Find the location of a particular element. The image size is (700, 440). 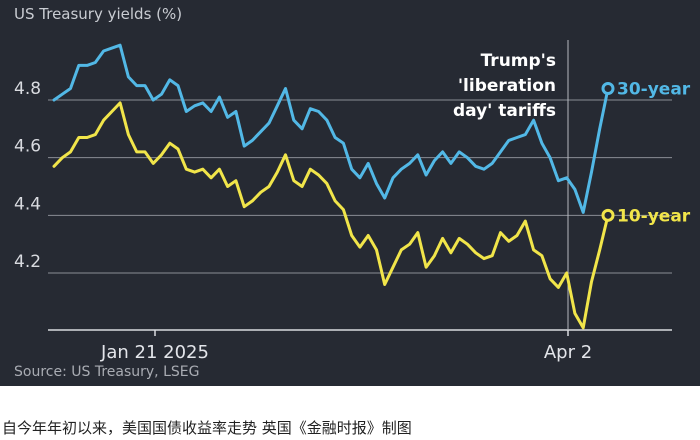

series-label-30-year: 30-year is located at coordinates (654, 89).